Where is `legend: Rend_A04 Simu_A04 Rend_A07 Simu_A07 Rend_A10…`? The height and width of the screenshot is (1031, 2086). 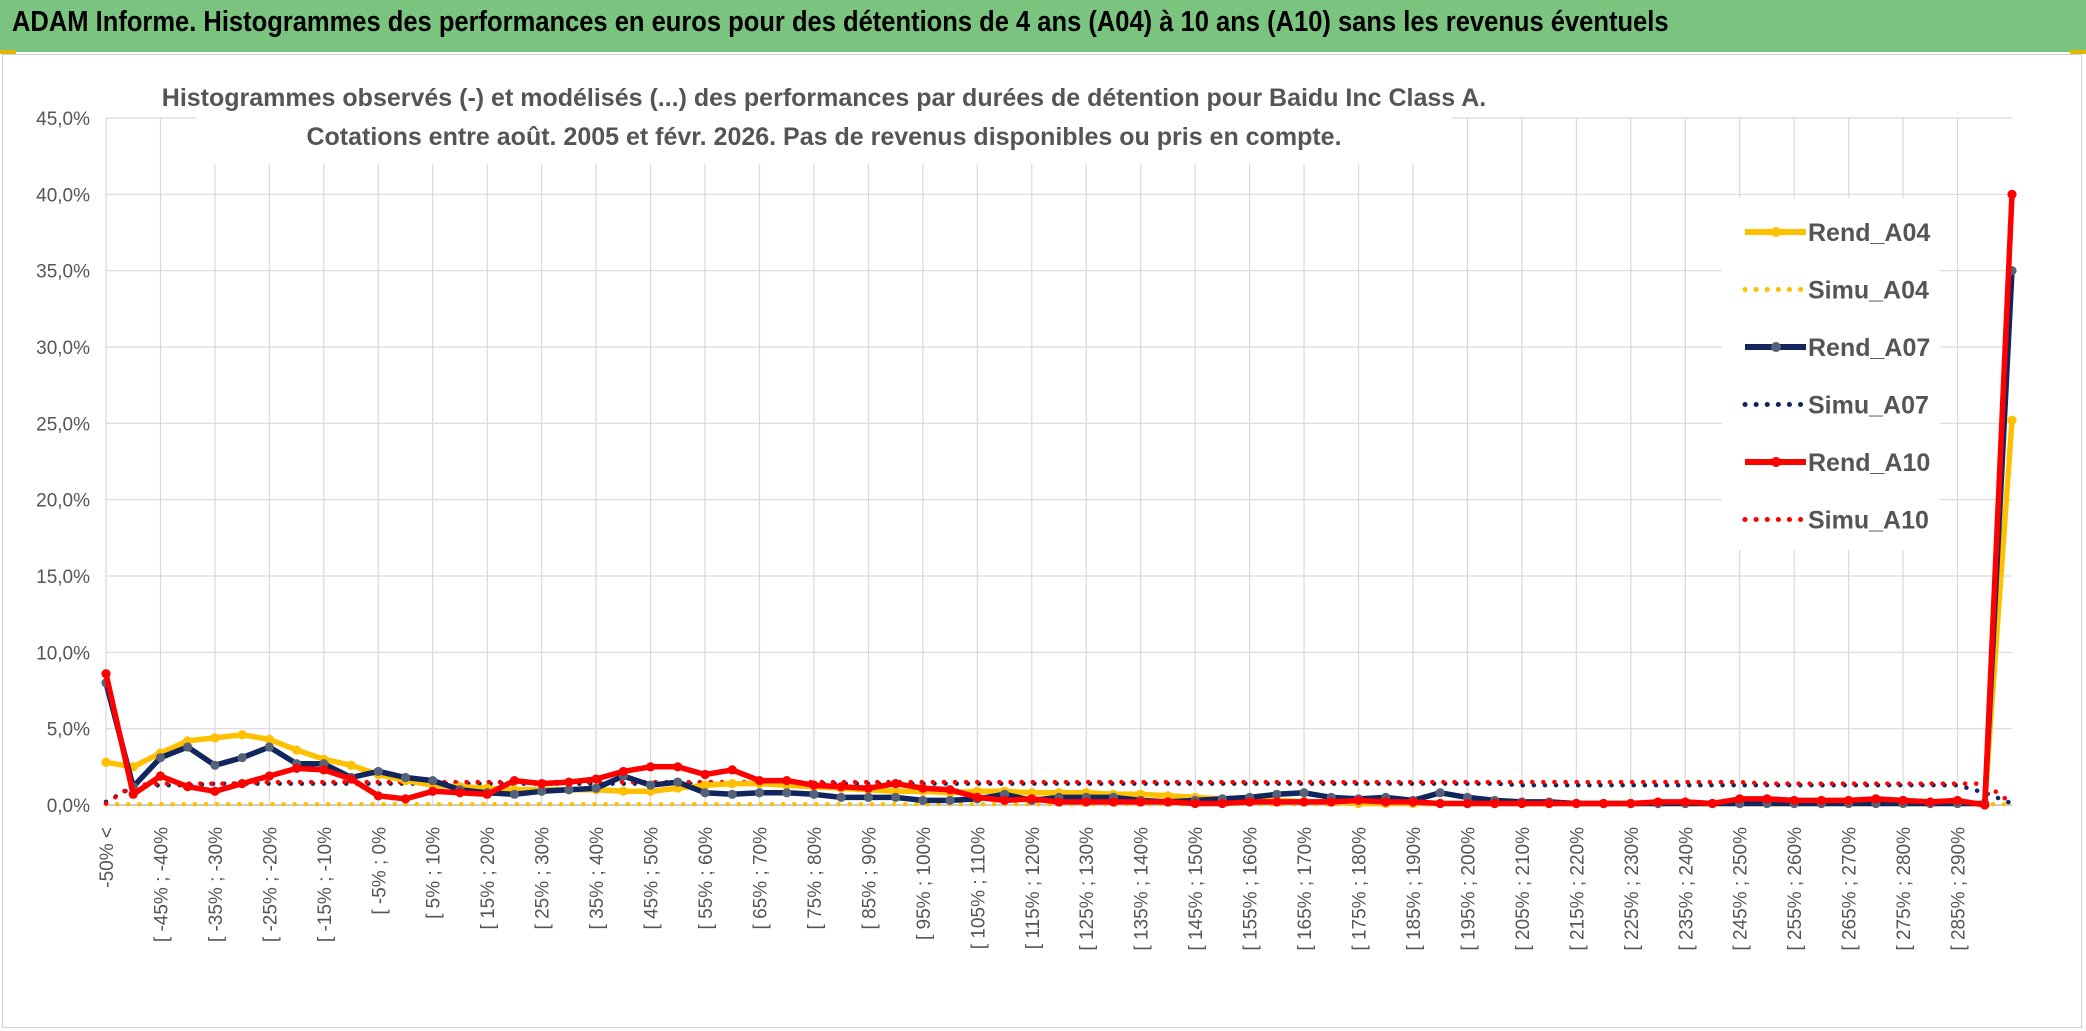 legend: Rend_A04 Simu_A04 Rend_A07 Simu_A07 Rend_A10… is located at coordinates (1831, 374).